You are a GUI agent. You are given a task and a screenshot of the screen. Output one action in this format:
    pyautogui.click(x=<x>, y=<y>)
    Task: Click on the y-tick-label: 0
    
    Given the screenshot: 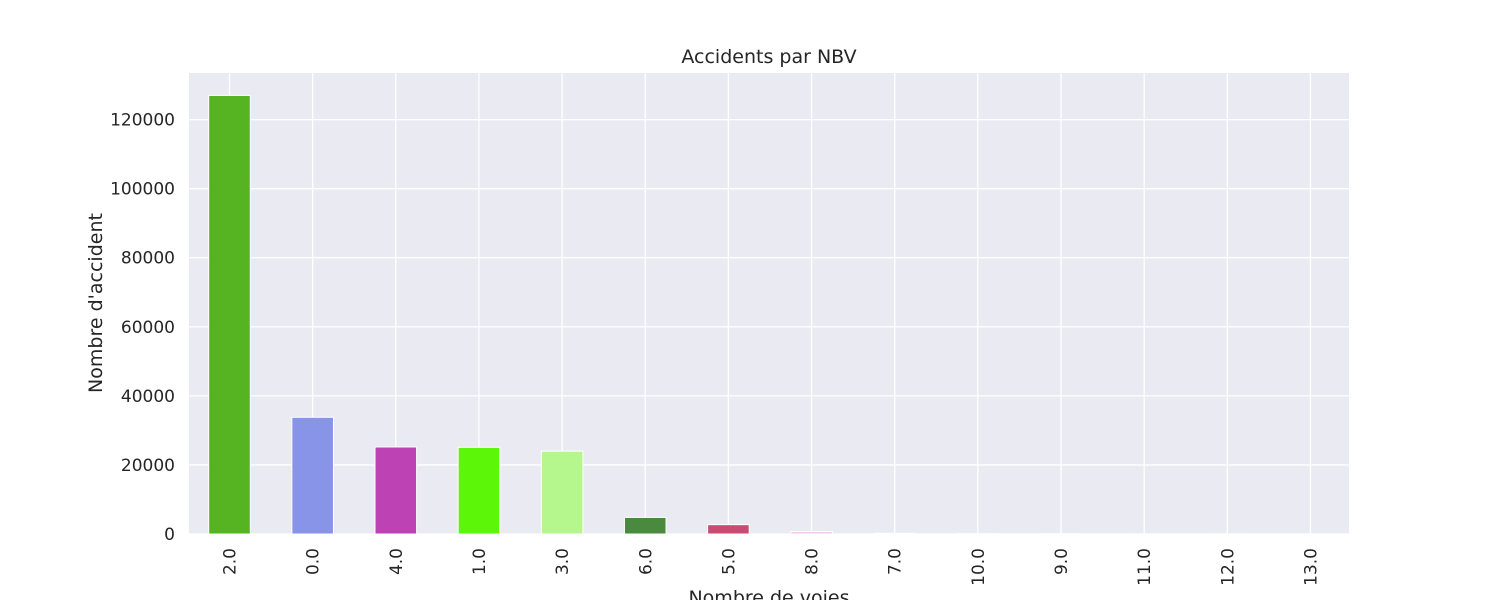 What is the action you would take?
    pyautogui.click(x=169, y=535)
    